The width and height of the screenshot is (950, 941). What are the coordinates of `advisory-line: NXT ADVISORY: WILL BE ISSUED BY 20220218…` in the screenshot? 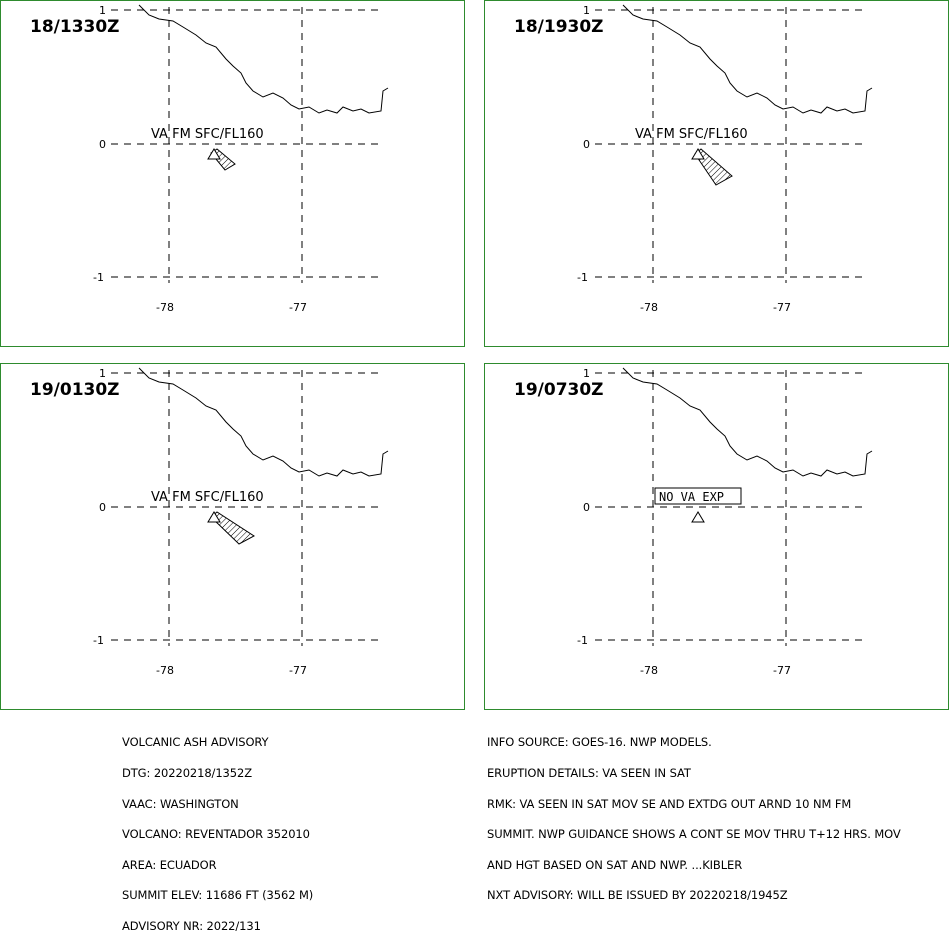 It's located at (637, 895).